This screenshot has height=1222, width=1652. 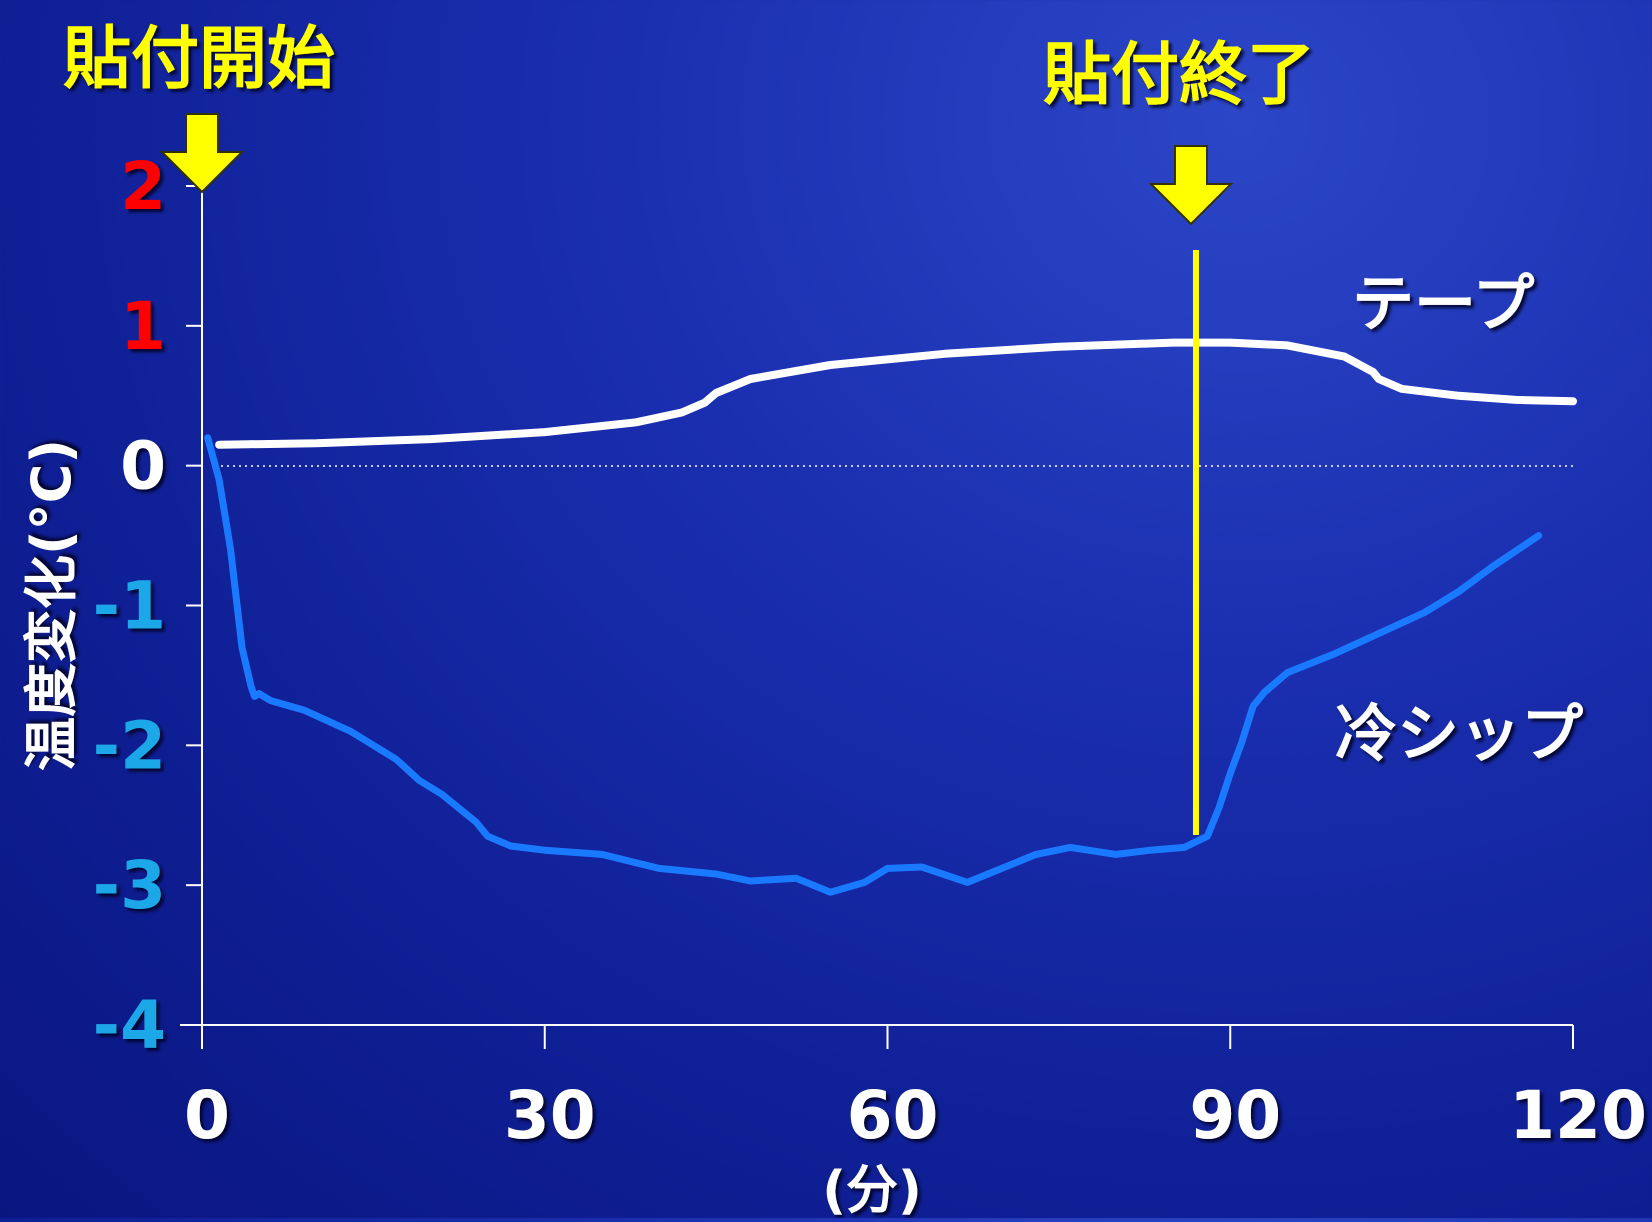 I want to click on x-tick-label: 30, so click(x=550, y=1115).